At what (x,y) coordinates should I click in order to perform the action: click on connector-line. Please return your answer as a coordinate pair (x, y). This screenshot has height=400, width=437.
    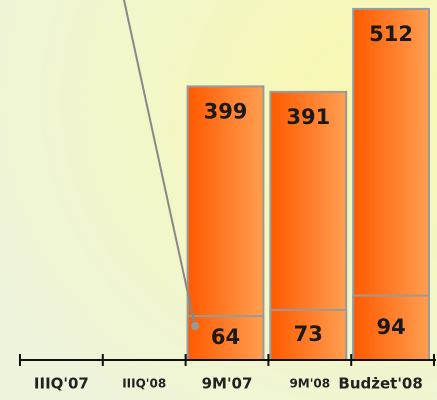
    Looking at the image, I should click on (159, 163).